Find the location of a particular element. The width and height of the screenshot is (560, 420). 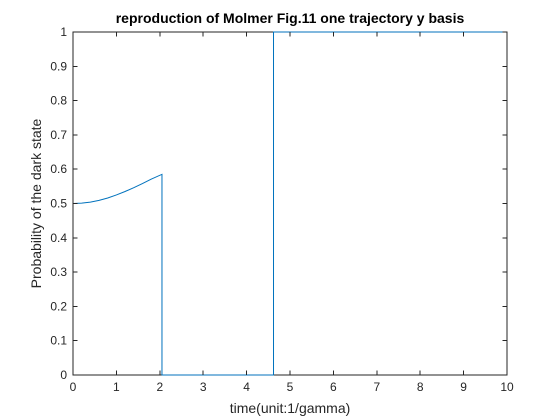

y-tick-label: 0.6 is located at coordinates (58, 169).